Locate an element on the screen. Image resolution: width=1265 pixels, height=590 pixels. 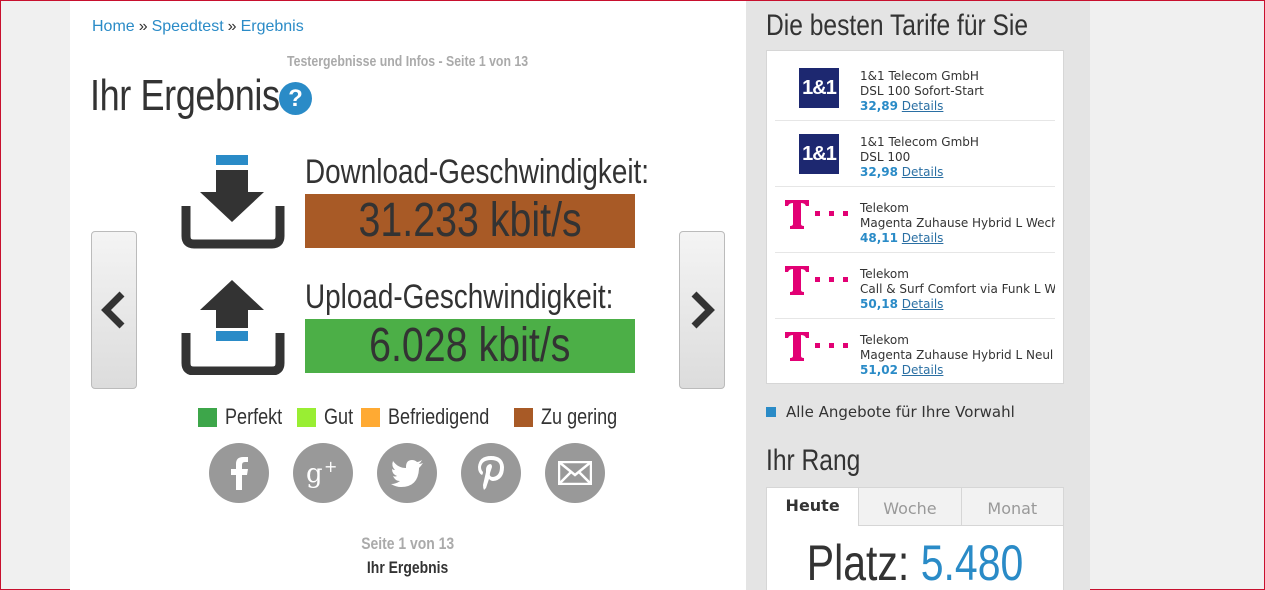
rank-text: Platz: 5.480 is located at coordinates (915, 562).